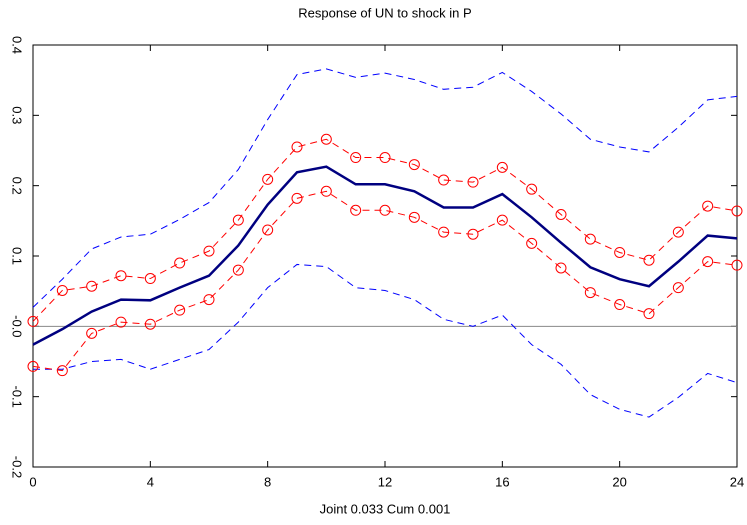 The height and width of the screenshot is (525, 747). What do you see at coordinates (17, 186) in the screenshot?
I see `y-tick-label: 0.2` at bounding box center [17, 186].